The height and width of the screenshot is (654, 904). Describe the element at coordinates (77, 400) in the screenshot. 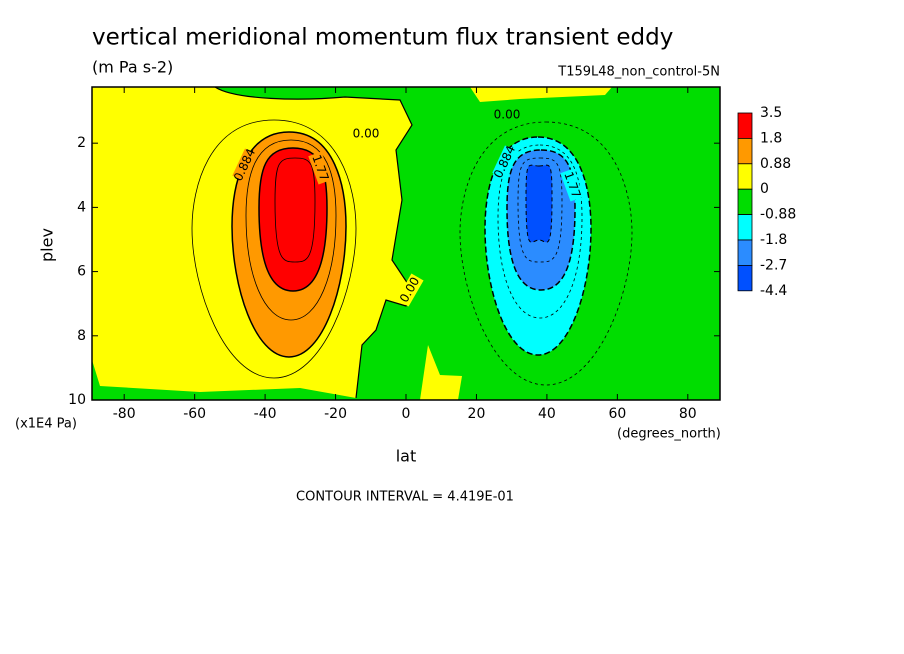

I see `y-tick-label: 10` at that location.